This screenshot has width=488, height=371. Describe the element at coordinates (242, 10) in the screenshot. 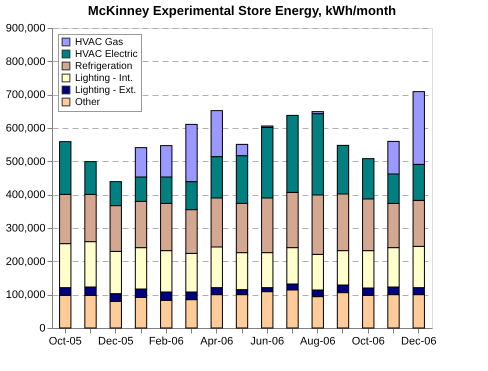

I see `chart-title: McKinney Experimental Store Energy, kWh/month` at that location.